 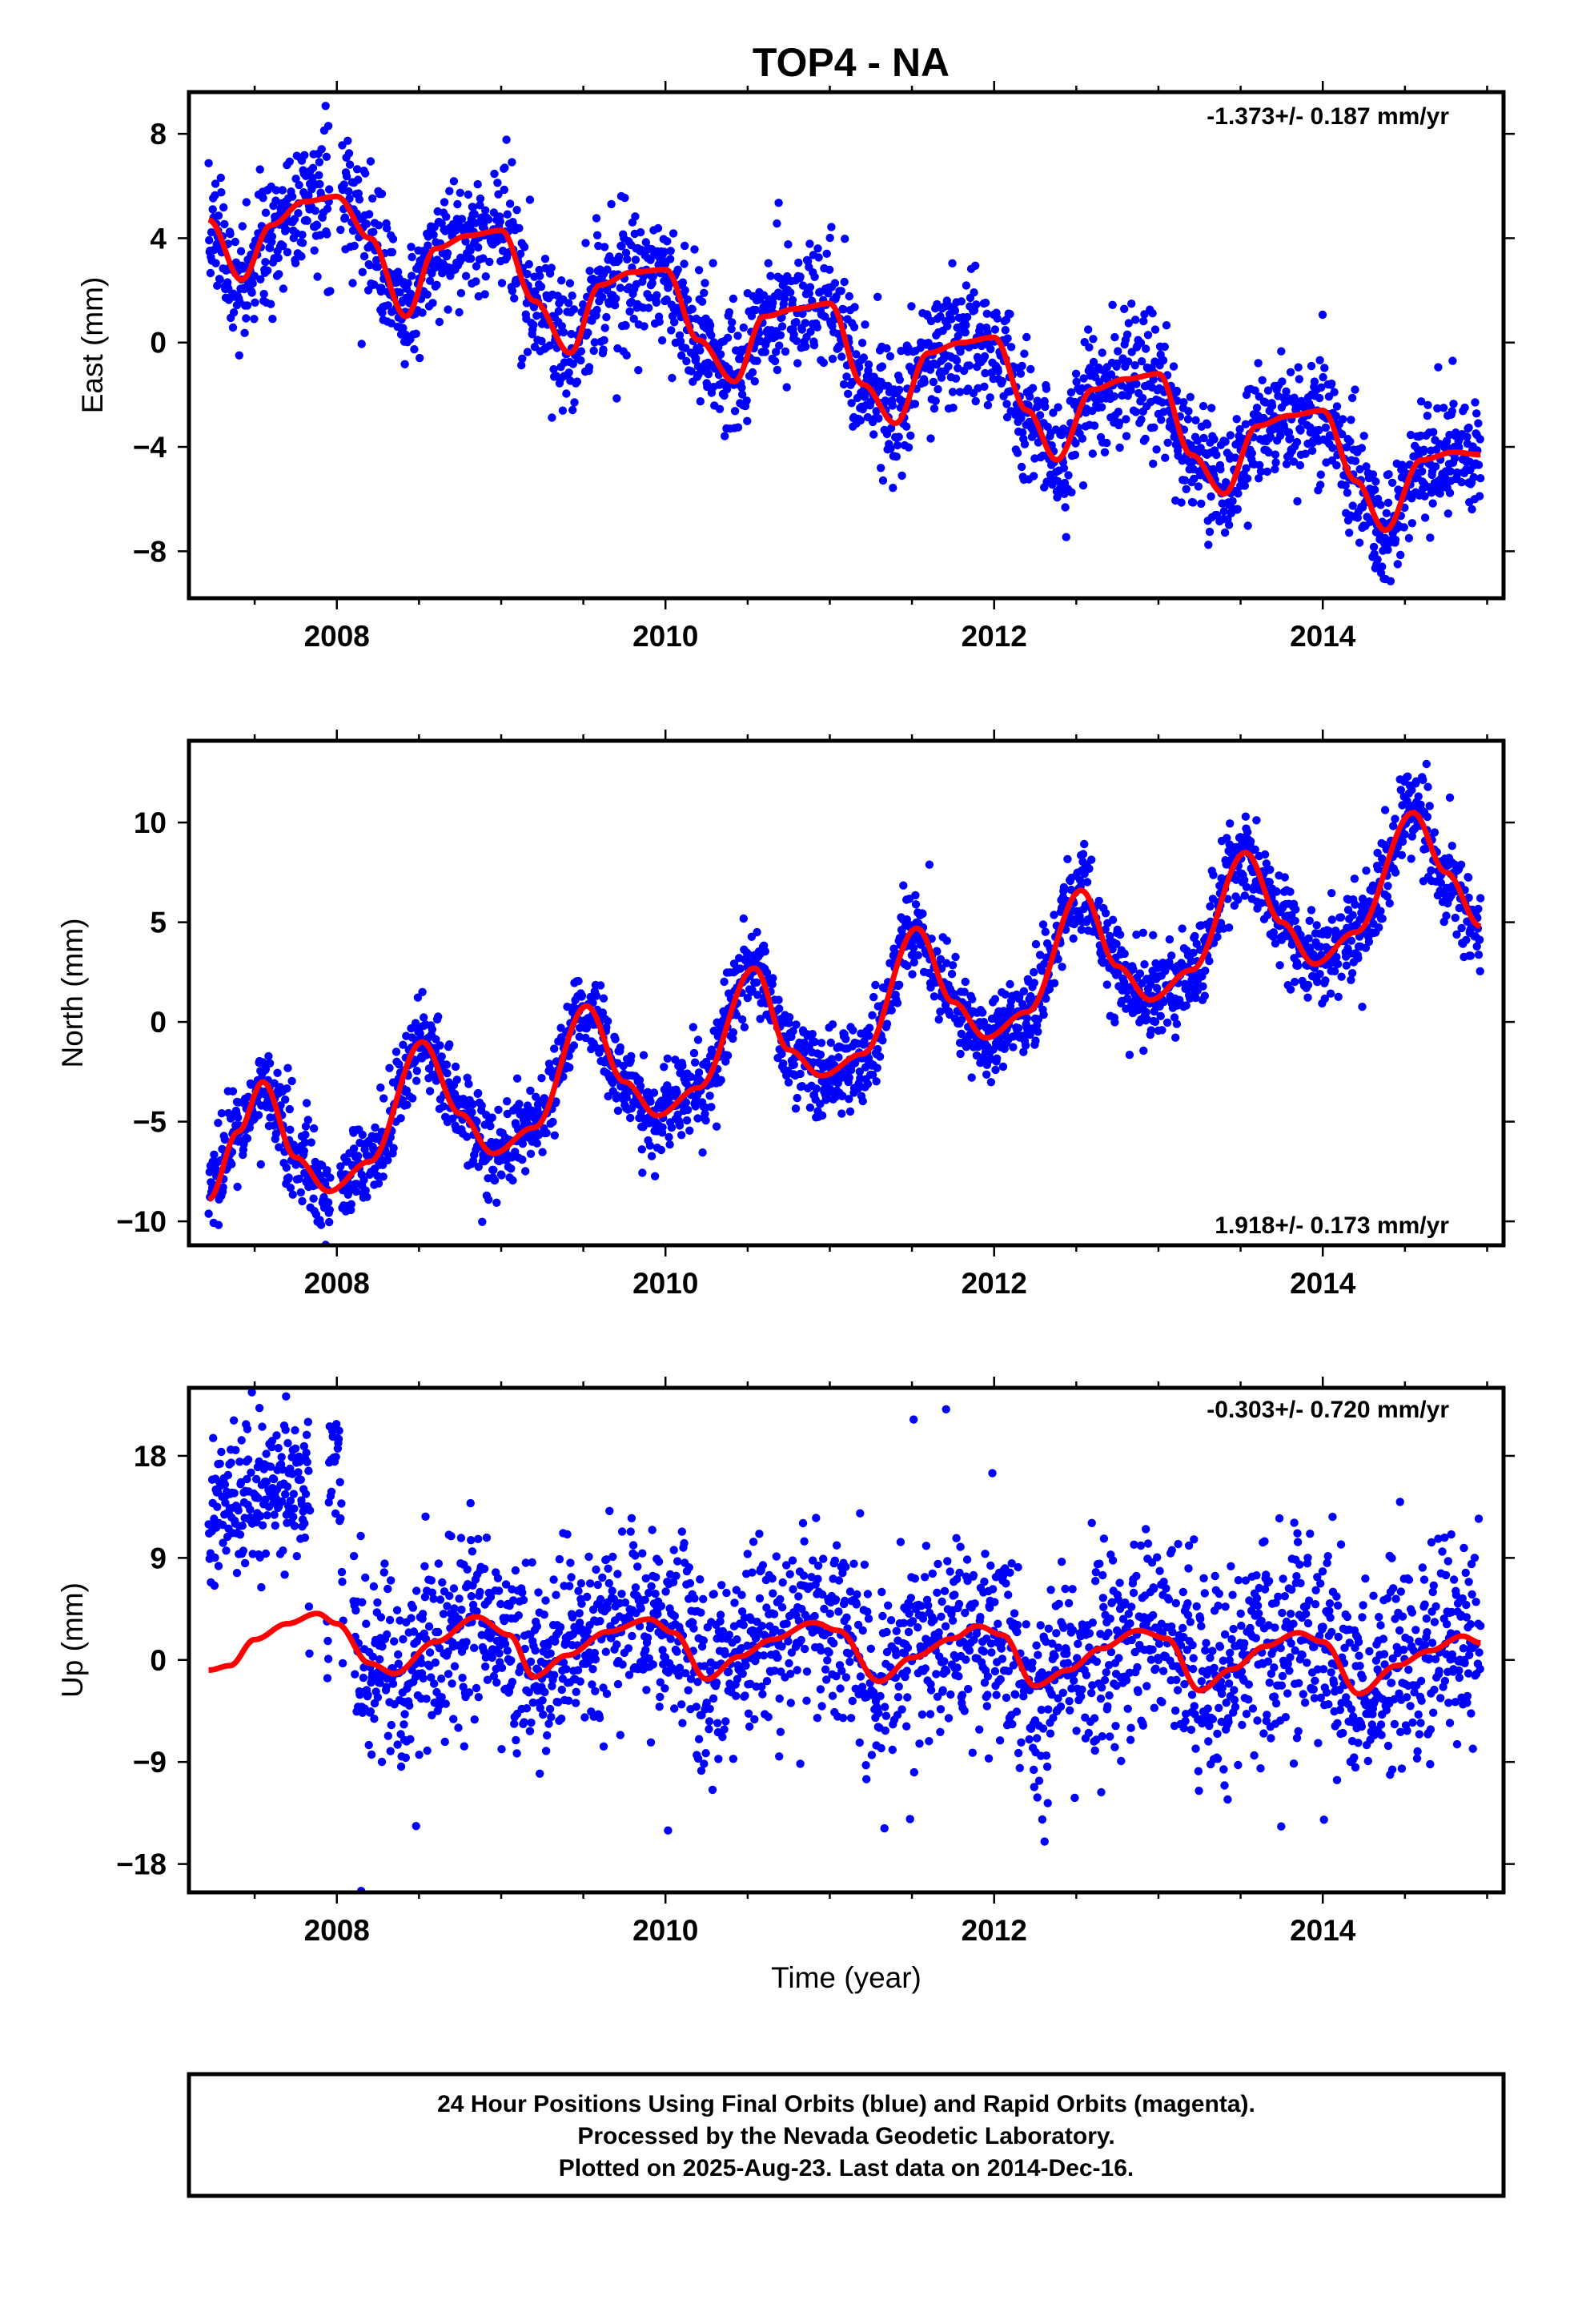 I want to click on east-x-tick-label: 2014, so click(x=1323, y=636).